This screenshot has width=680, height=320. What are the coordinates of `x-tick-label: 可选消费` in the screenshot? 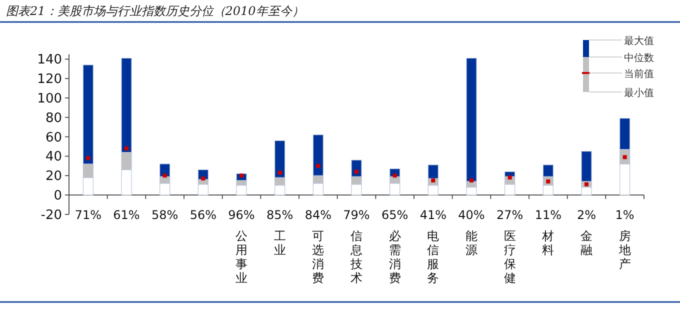 It's located at (318, 257).